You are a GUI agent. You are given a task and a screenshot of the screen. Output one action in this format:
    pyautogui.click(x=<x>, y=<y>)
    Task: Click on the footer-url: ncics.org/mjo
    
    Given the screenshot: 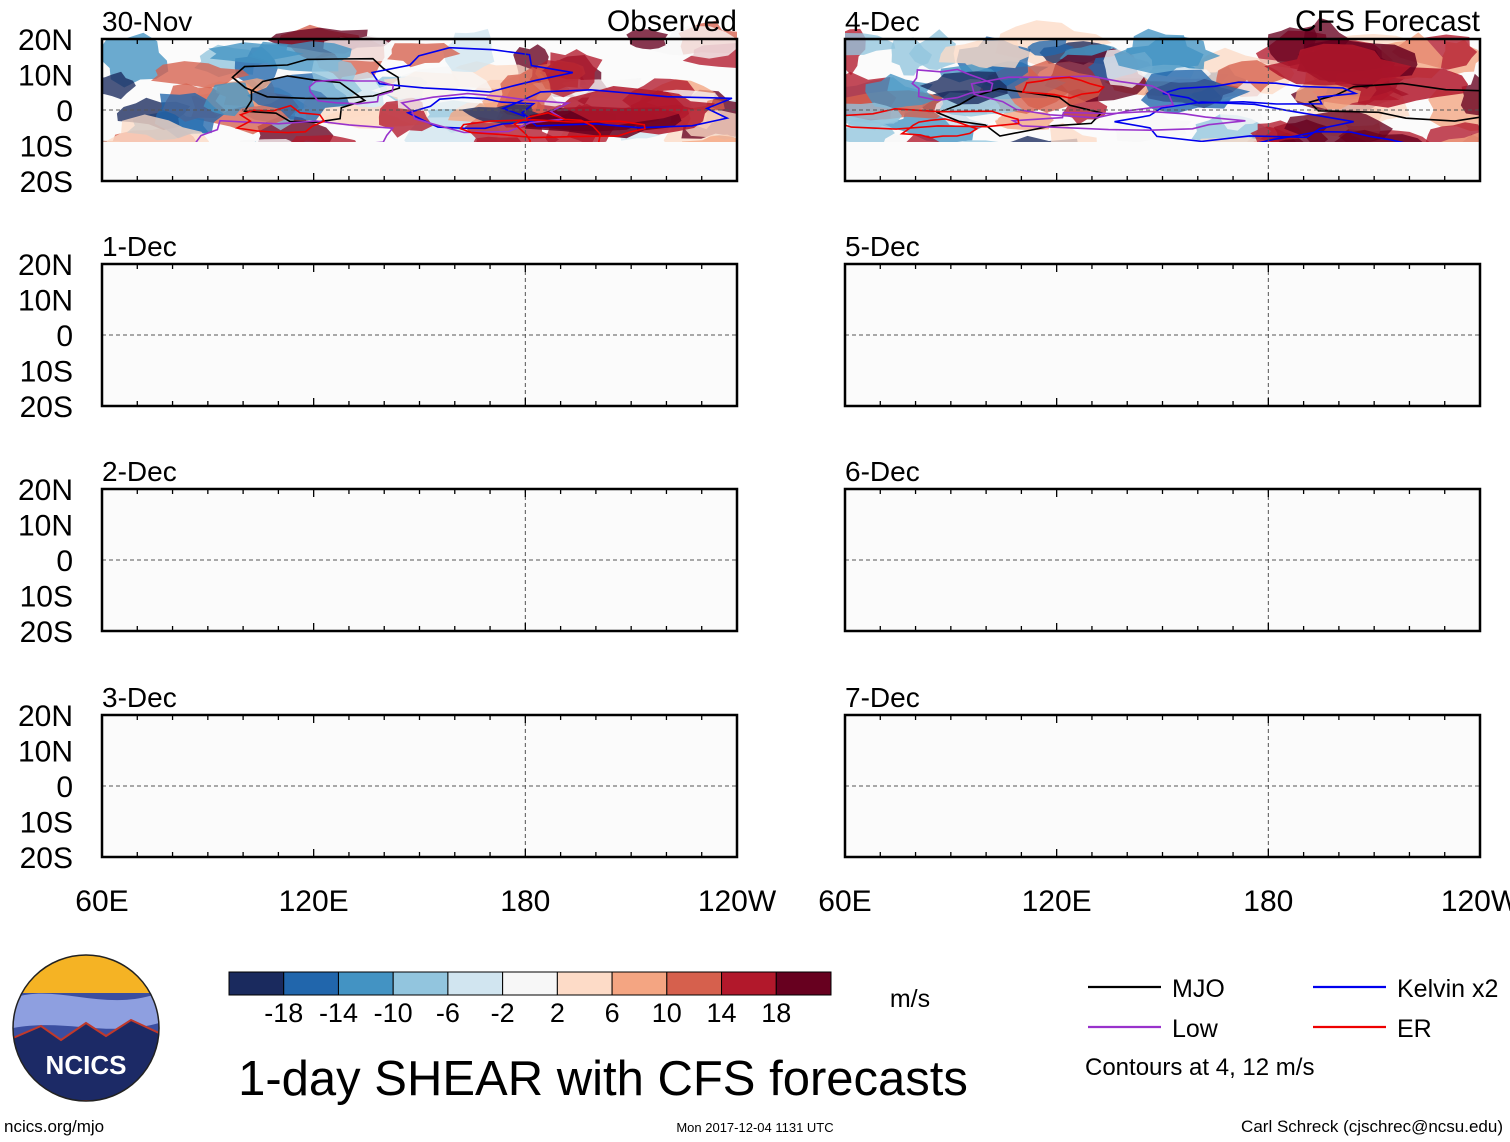 What is the action you would take?
    pyautogui.click(x=54, y=1126)
    